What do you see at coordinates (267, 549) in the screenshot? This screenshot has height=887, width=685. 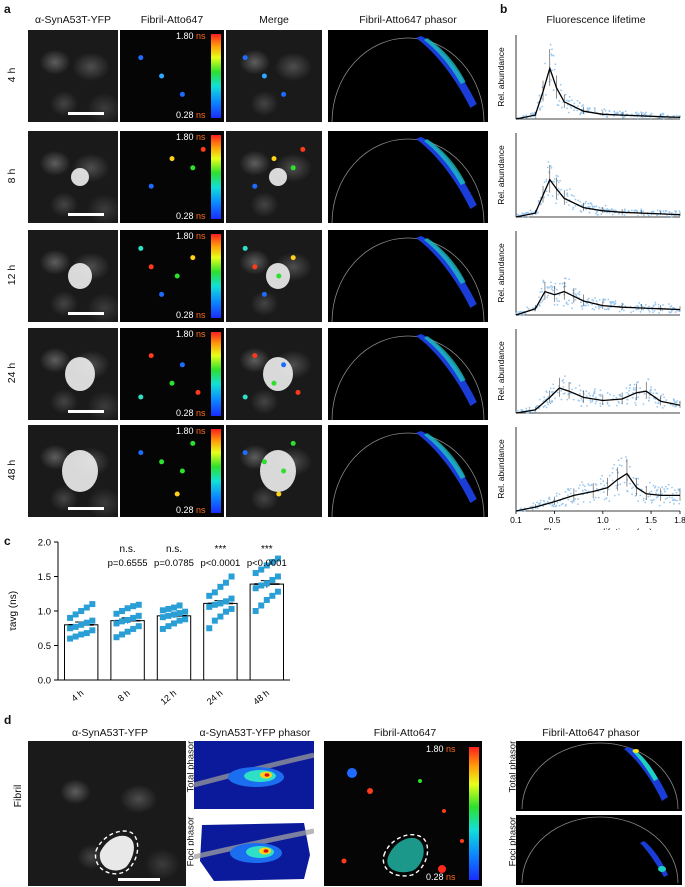 I see `significance-mark: ***` at bounding box center [267, 549].